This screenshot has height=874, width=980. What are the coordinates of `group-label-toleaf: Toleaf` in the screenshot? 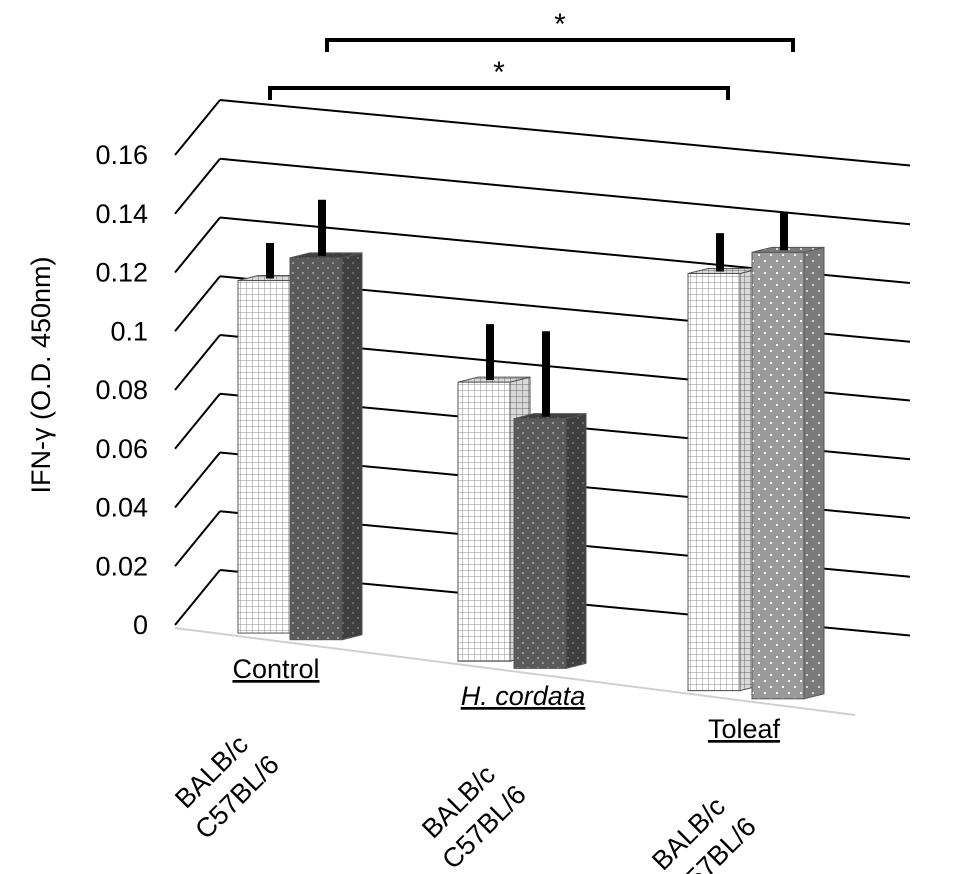 It's located at (744, 729).